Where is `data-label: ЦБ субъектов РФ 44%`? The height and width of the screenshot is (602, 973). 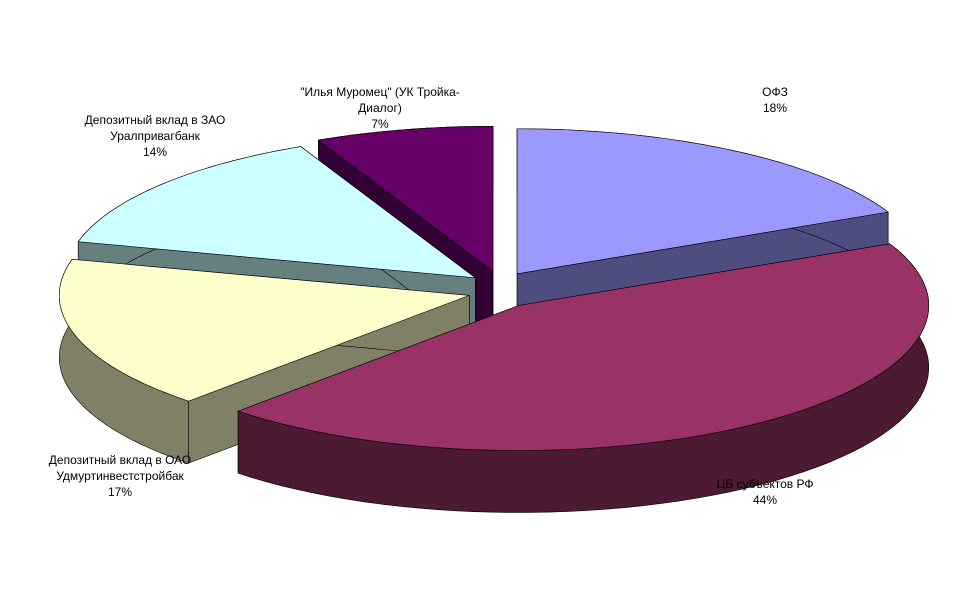
data-label: ЦБ субъектов РФ 44% is located at coordinates (765, 492).